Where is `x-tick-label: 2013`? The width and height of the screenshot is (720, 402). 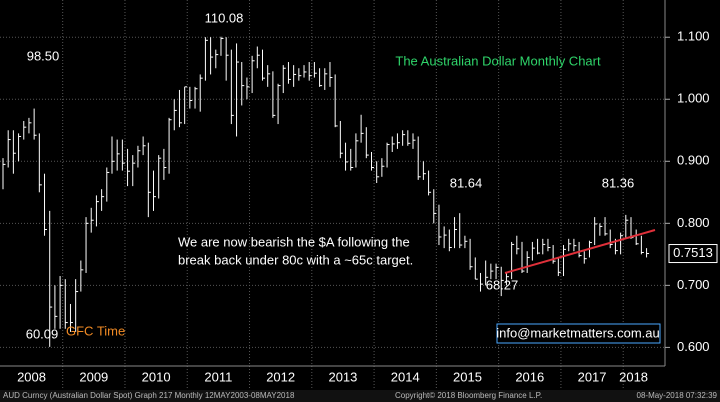
x-tick-label: 2013 is located at coordinates (342, 376).